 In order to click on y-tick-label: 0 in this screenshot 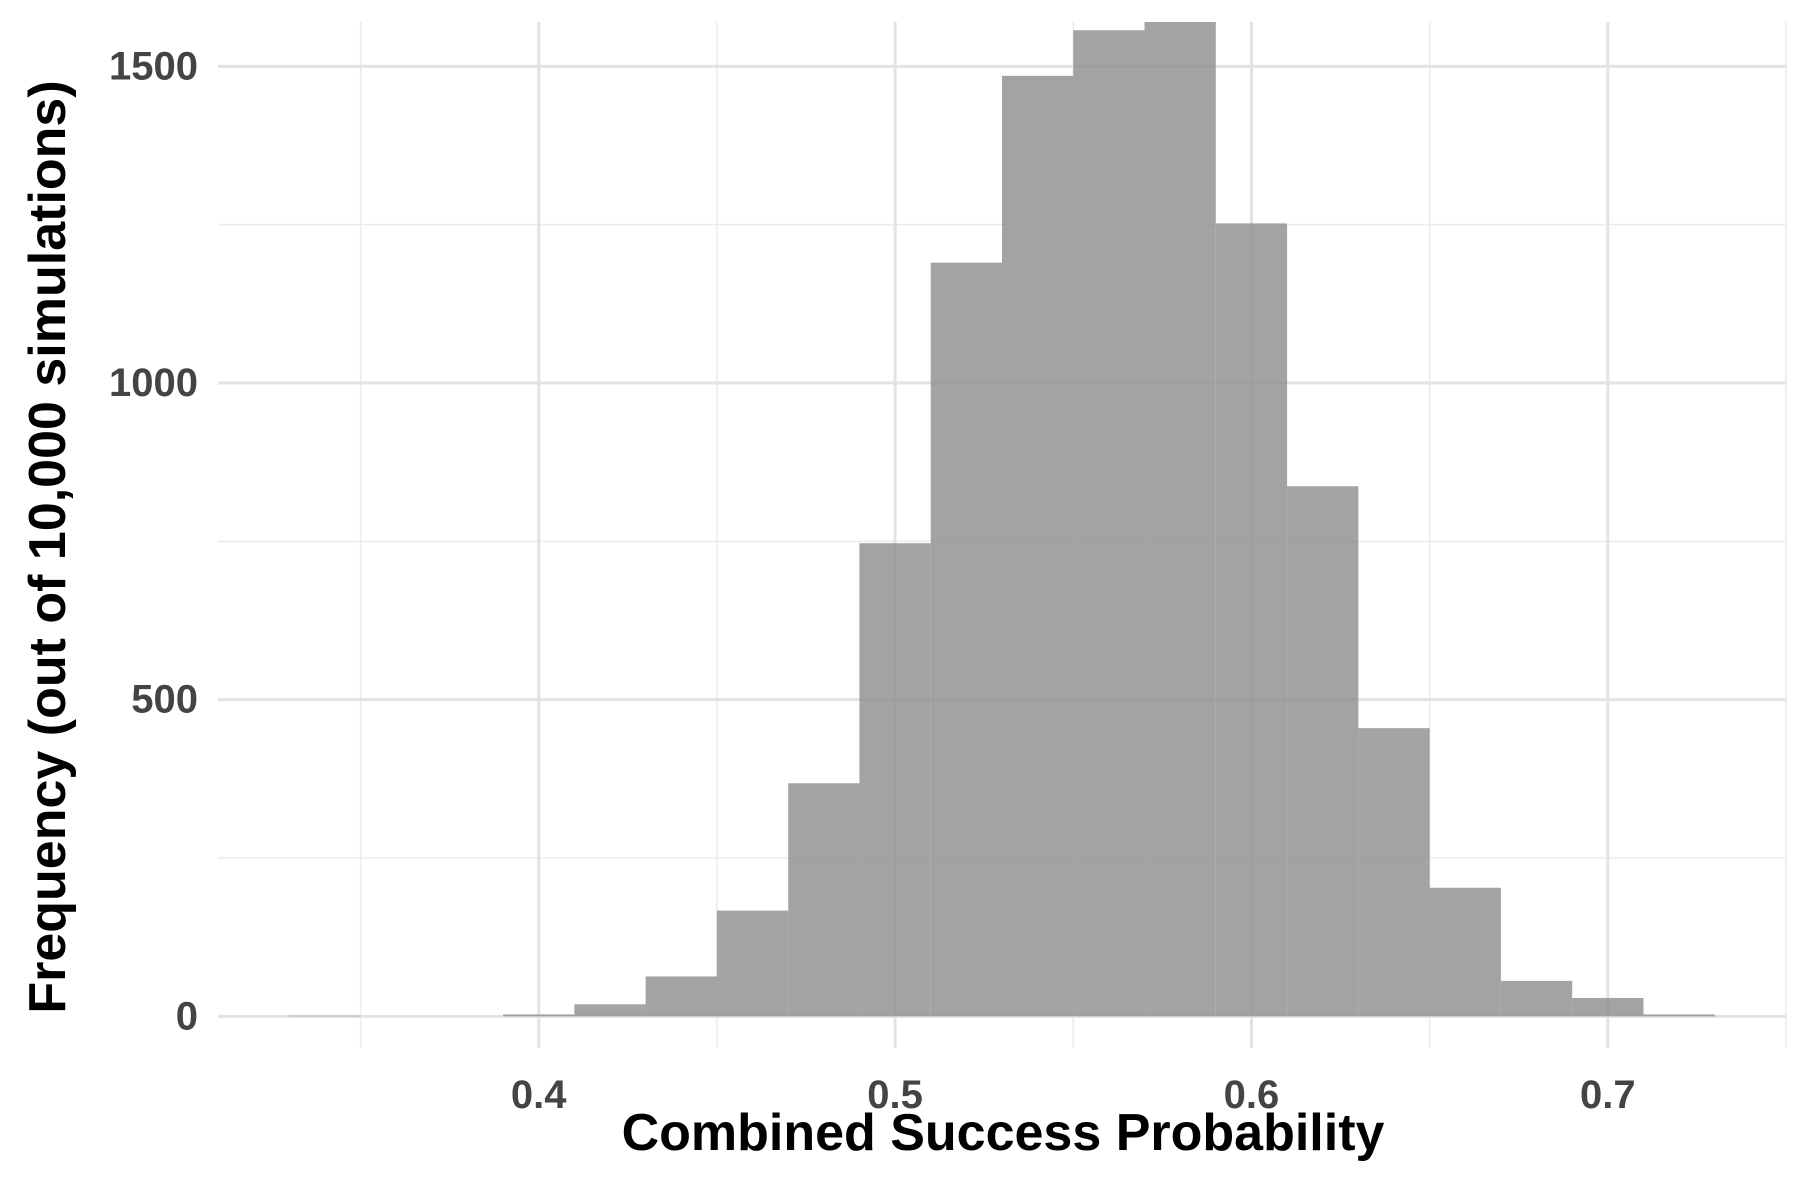, I will do `click(187, 1016)`.